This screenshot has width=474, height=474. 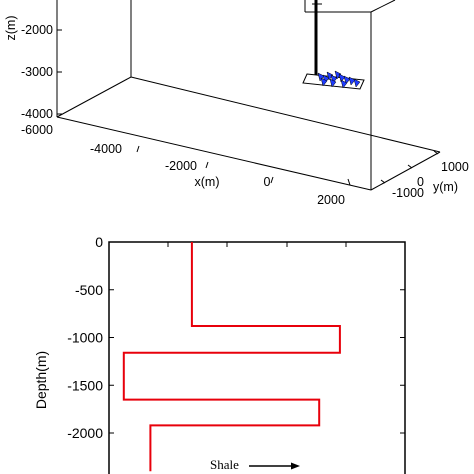 I want to click on x-axis-ticks, so click(x=243, y=165).